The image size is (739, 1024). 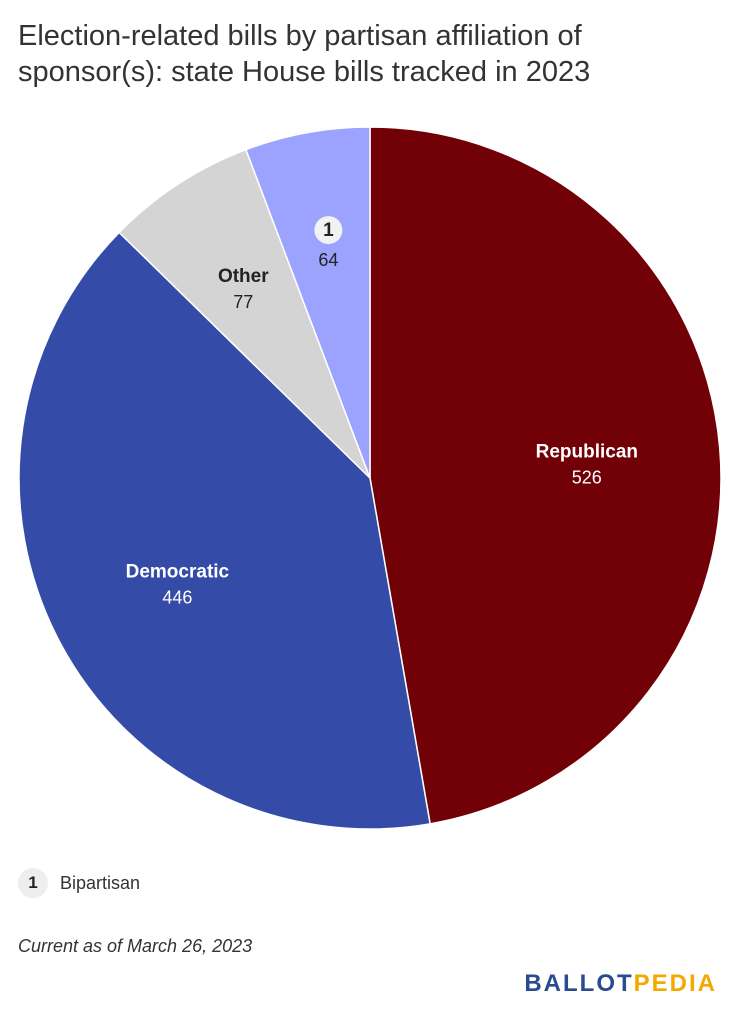 I want to click on legend-text: Bipartisan, so click(x=100, y=882).